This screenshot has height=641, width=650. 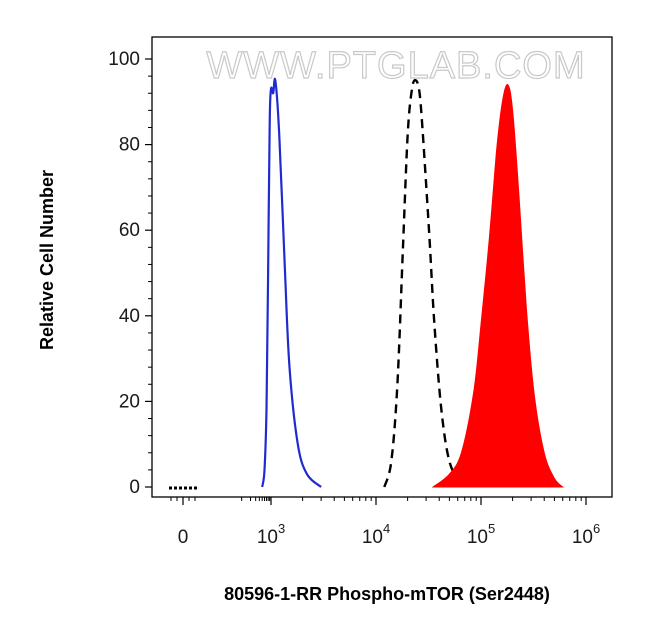 I want to click on y-tick-label: 0, so click(x=134, y=487).